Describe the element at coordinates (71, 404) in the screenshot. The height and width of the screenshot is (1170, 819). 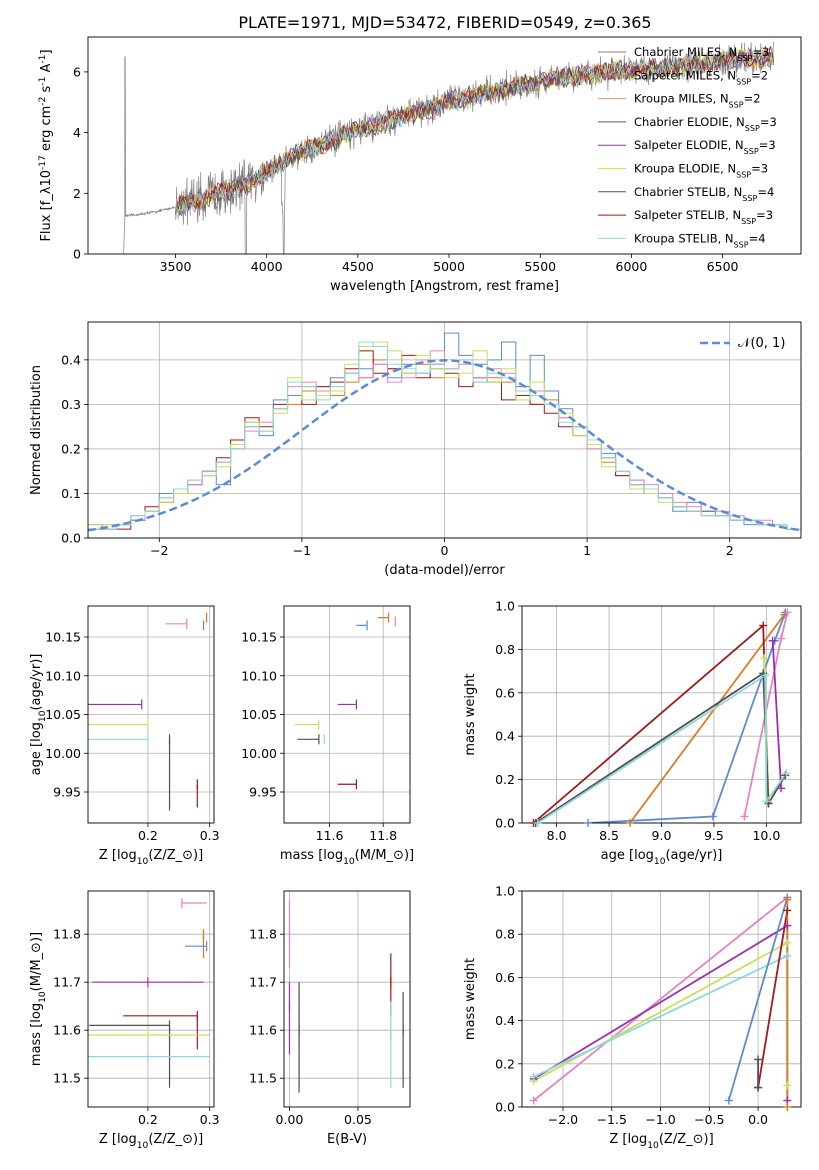
I see `y-tick-label: 0.3` at that location.